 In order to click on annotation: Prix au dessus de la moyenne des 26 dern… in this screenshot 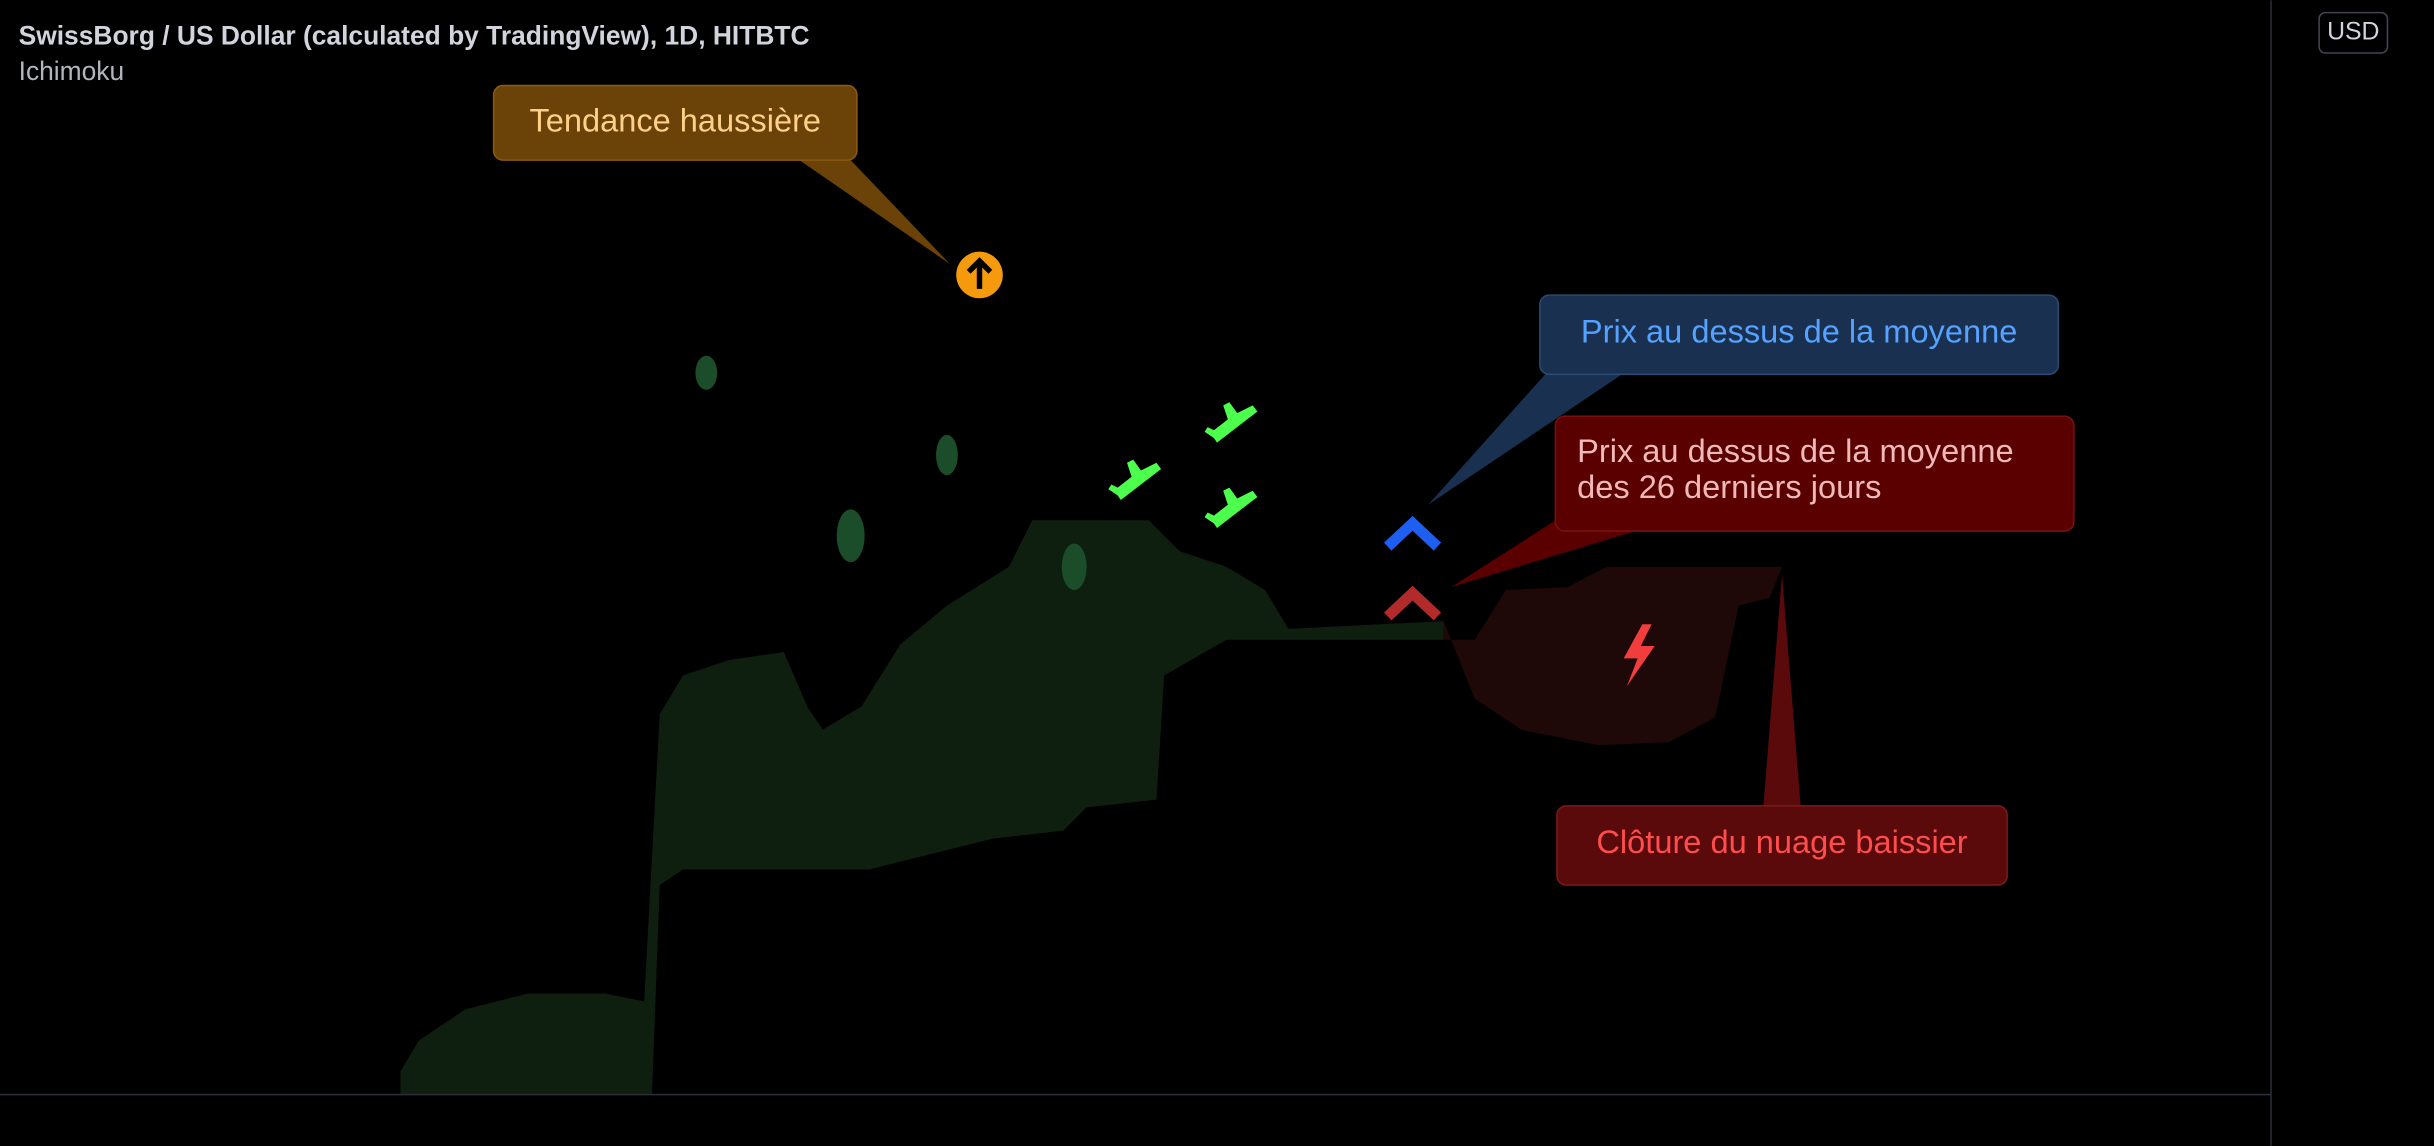, I will do `click(1763, 501)`.